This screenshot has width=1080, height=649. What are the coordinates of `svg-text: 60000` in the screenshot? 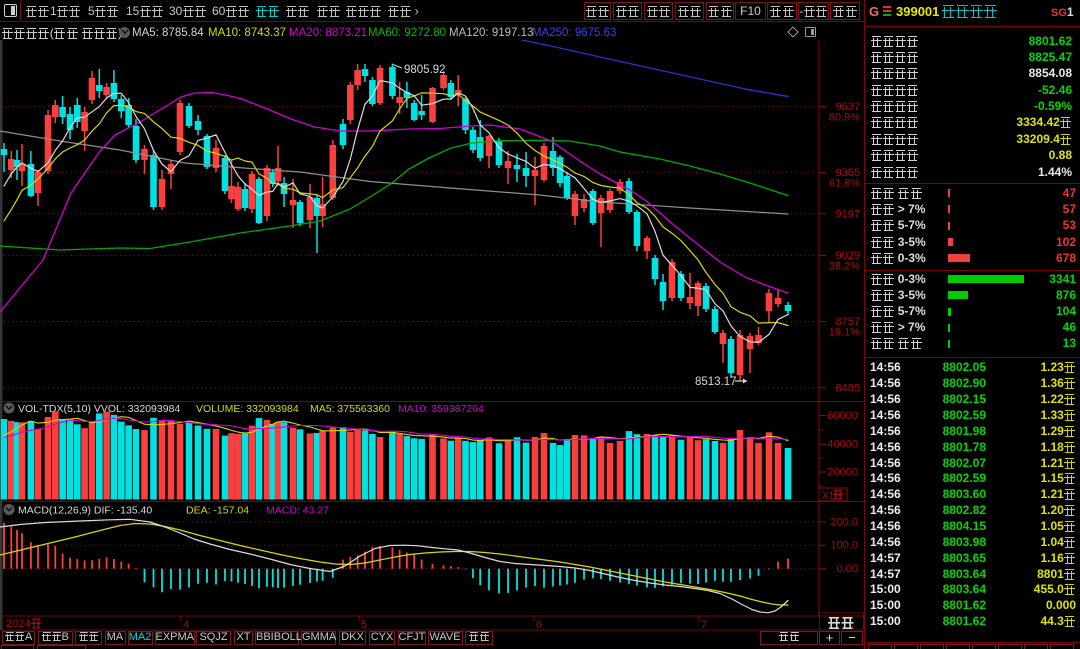 It's located at (842, 416).